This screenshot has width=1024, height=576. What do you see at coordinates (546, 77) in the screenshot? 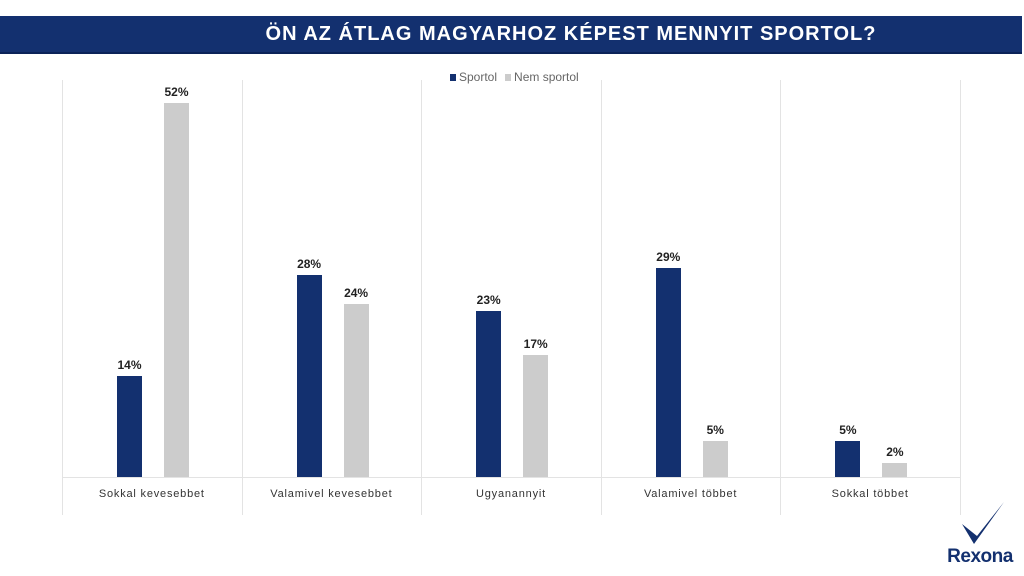
I see `legend-label: Nem sportol` at bounding box center [546, 77].